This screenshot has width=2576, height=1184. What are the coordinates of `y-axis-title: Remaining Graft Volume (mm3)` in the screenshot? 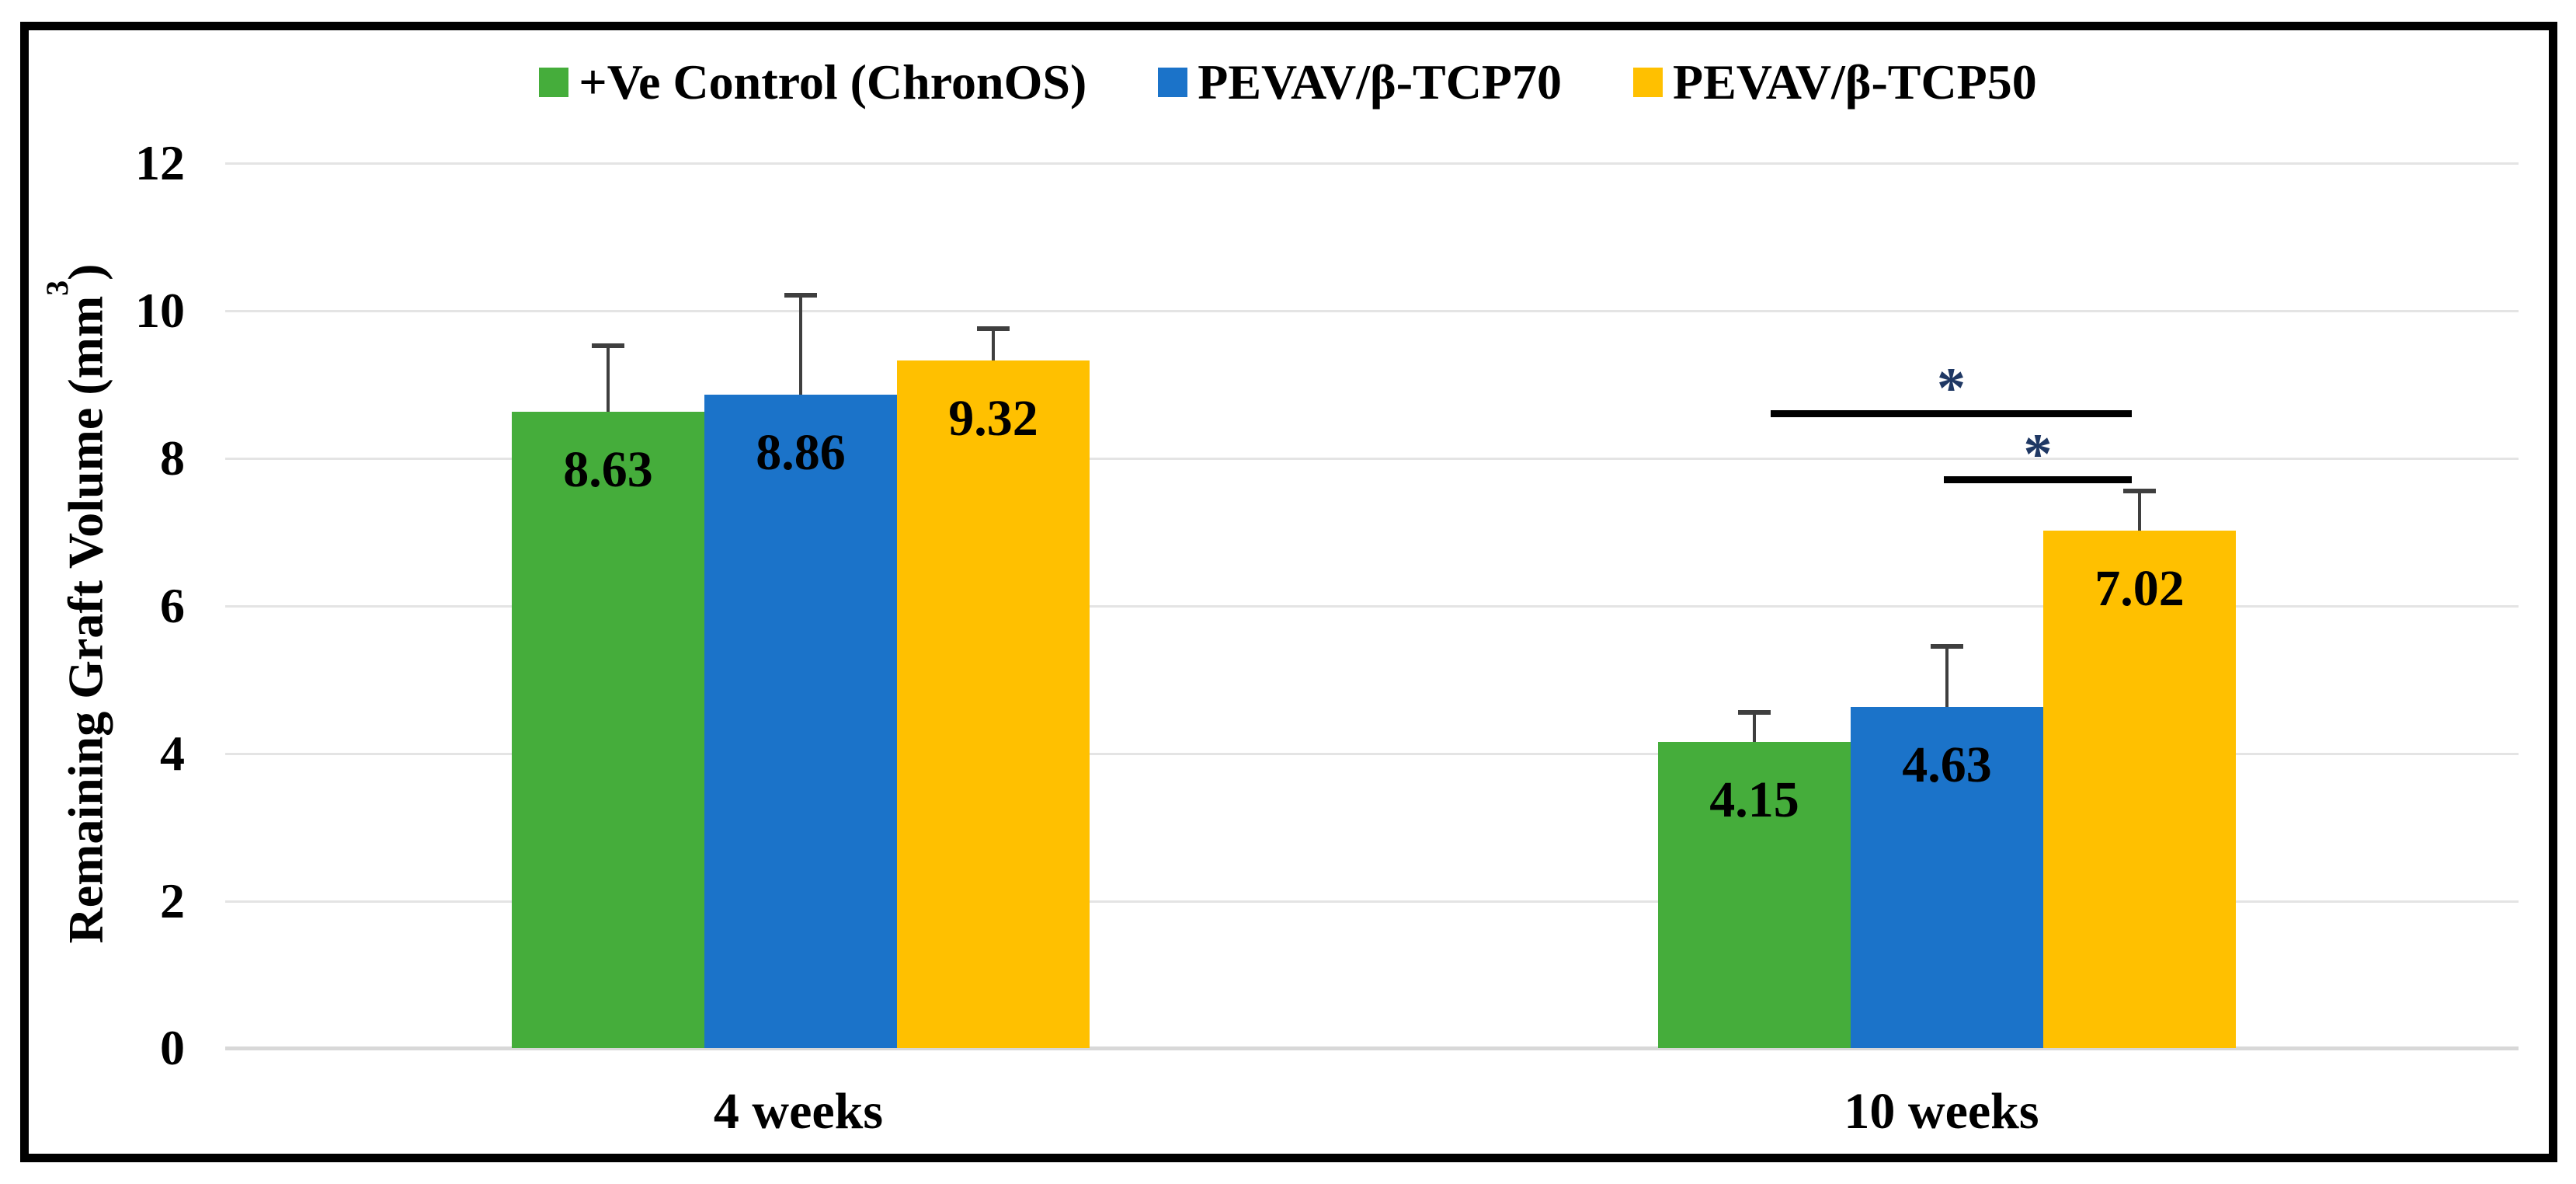 It's located at (76, 603).